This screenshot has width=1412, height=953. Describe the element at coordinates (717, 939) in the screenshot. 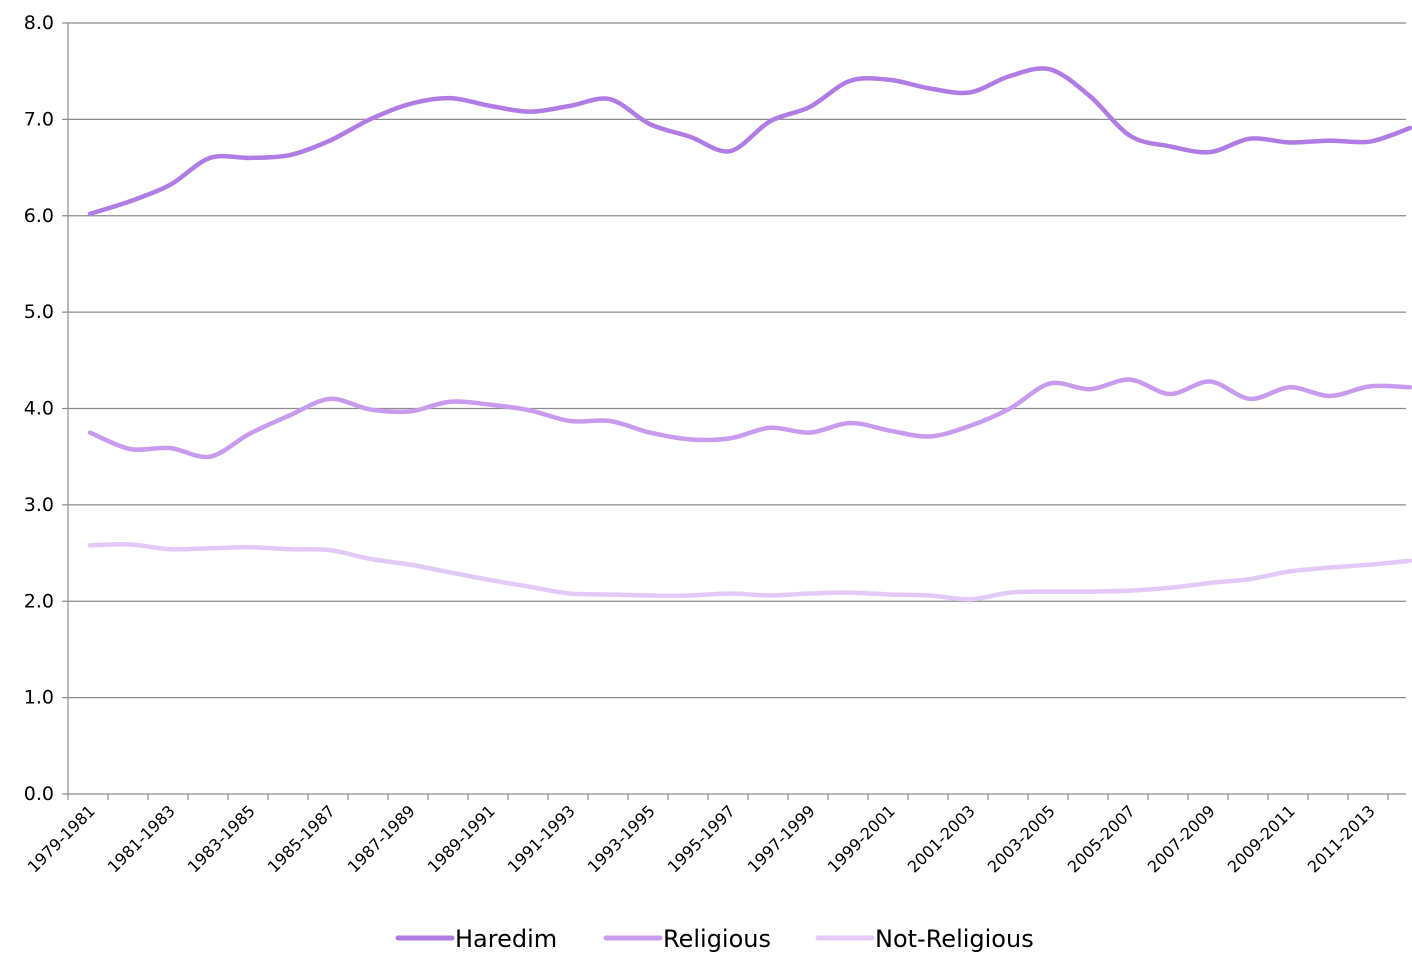

I see `legend-label: Religious` at that location.